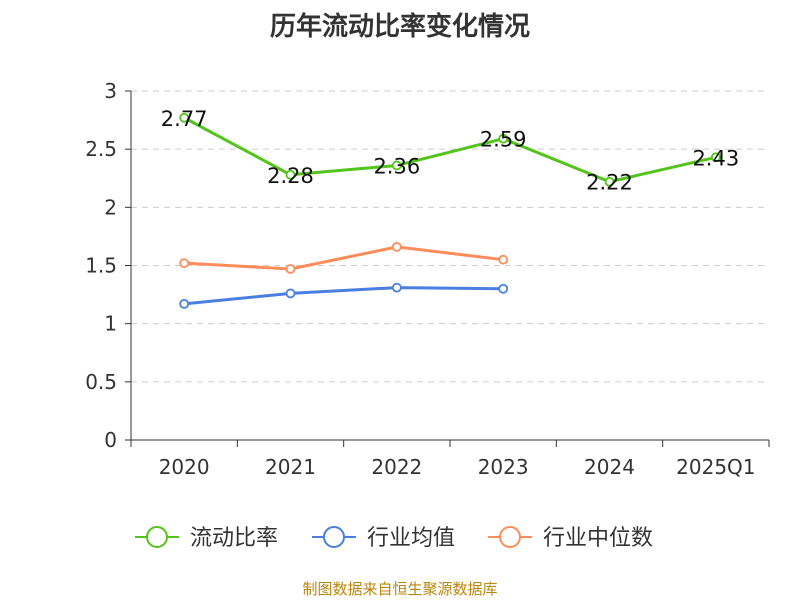 This screenshot has width=800, height=600. I want to click on data-label: 2.22, so click(609, 183).